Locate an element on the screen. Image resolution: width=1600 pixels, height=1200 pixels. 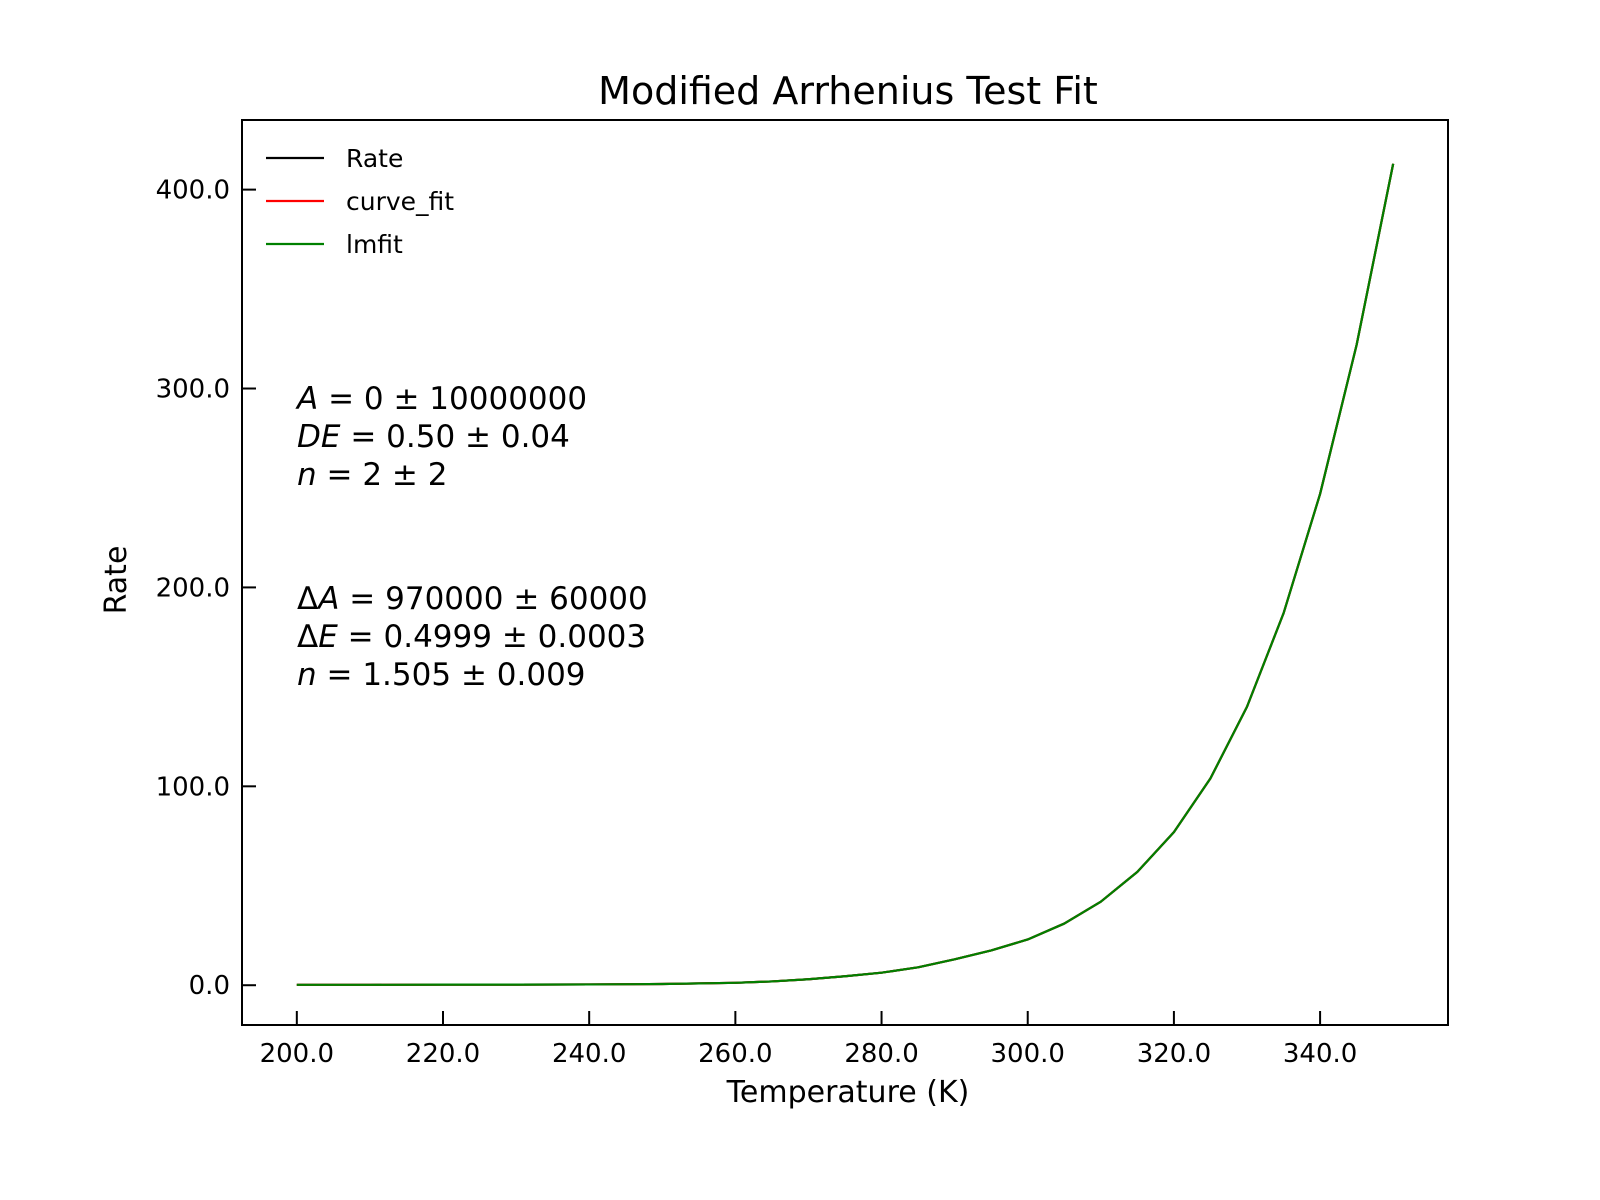
x-tick-label: 260.0 is located at coordinates (735, 1054).